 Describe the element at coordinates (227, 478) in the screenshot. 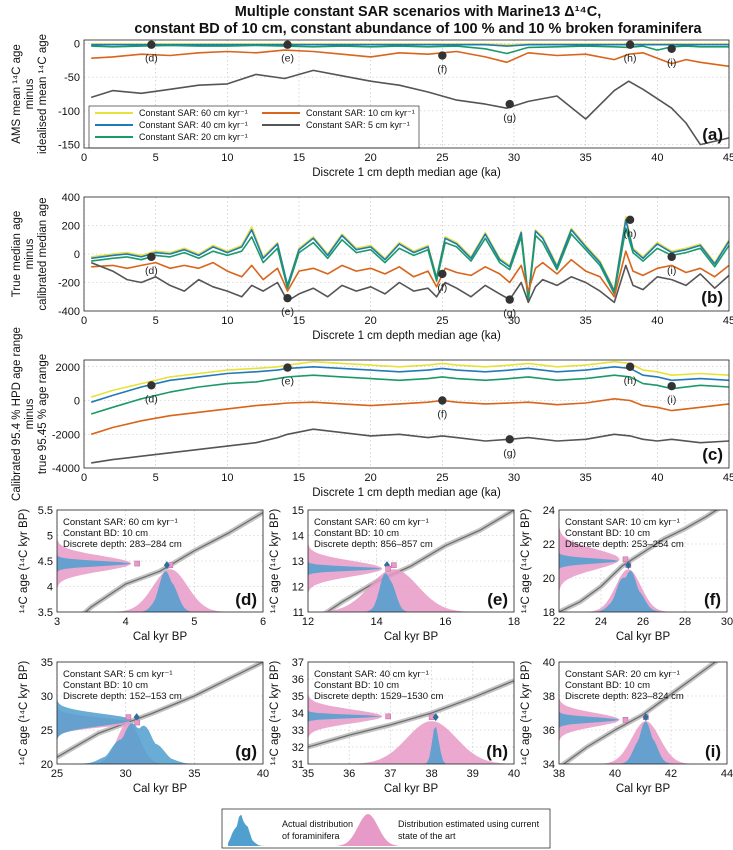

I see `x-tick-label: 10` at that location.